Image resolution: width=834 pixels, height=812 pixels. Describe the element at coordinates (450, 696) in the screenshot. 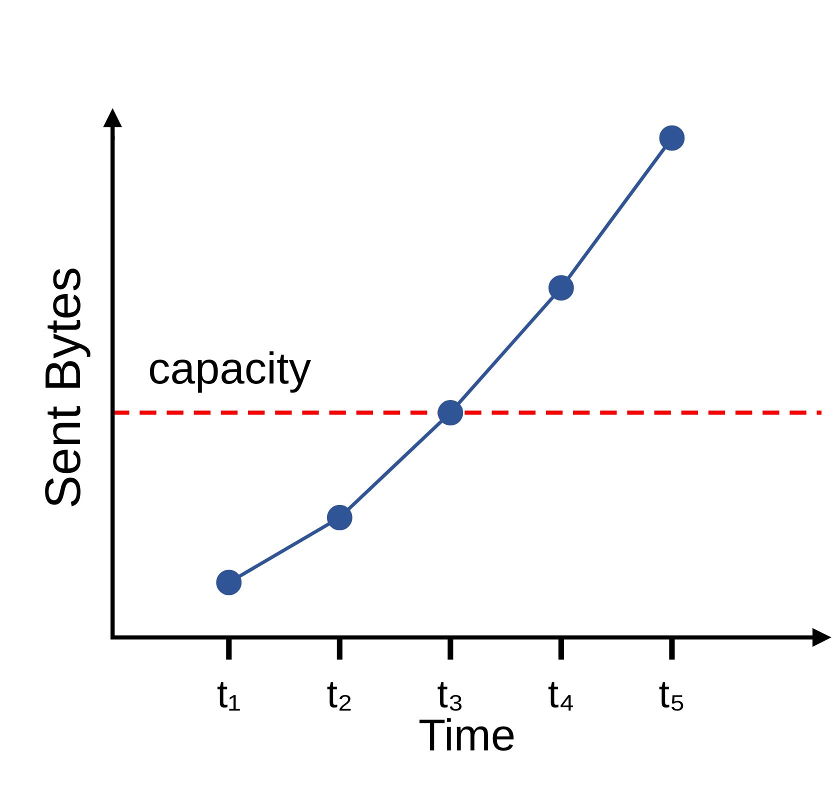

I see `x-tick-label: t₃` at that location.